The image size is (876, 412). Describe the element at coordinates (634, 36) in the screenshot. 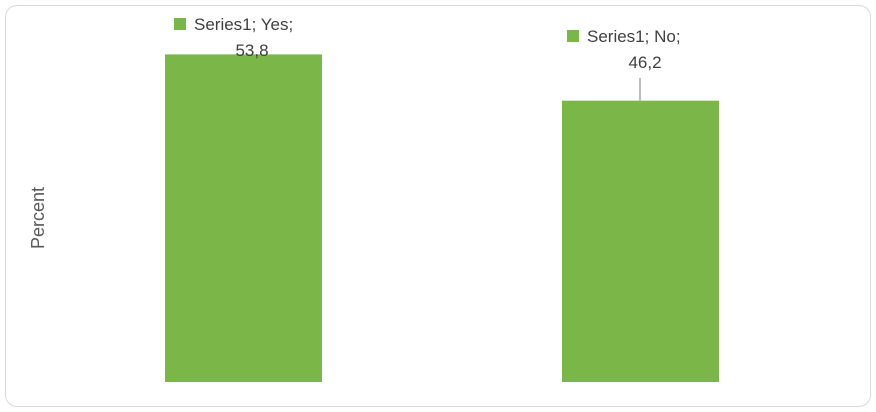

I see `data-label-series-no: Series1; No;` at that location.